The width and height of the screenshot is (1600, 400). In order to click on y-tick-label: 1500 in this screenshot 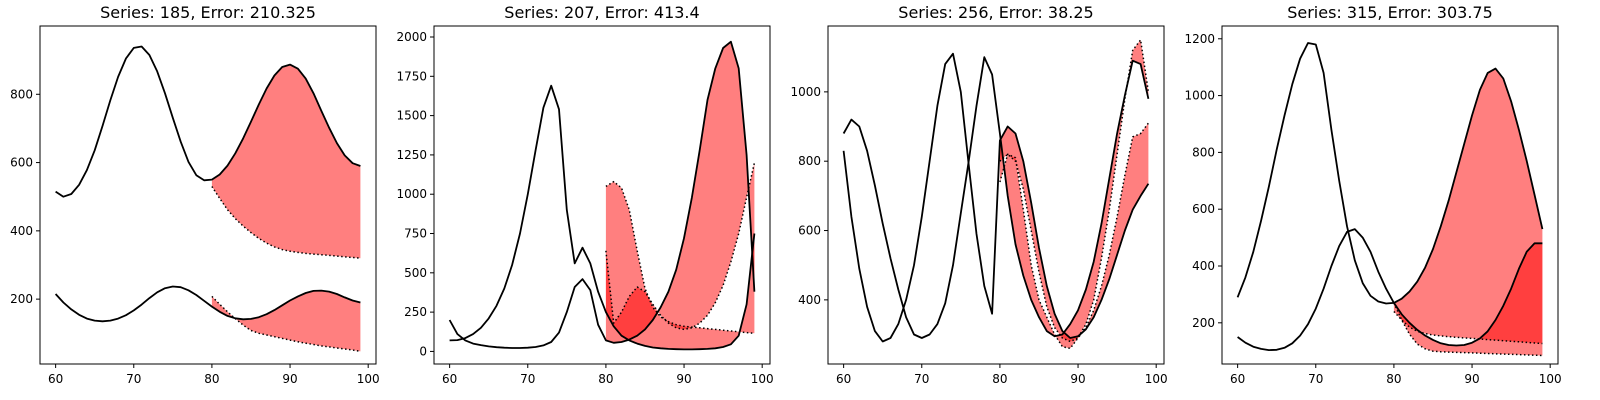, I will do `click(411, 116)`.